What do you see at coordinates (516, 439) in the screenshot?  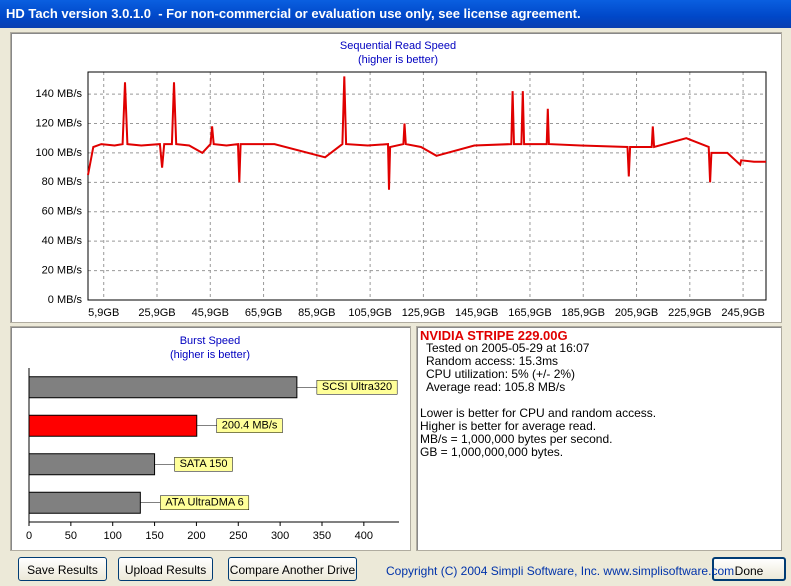 I see `note: MB/s = 1,000,000 bytes per second.` at bounding box center [516, 439].